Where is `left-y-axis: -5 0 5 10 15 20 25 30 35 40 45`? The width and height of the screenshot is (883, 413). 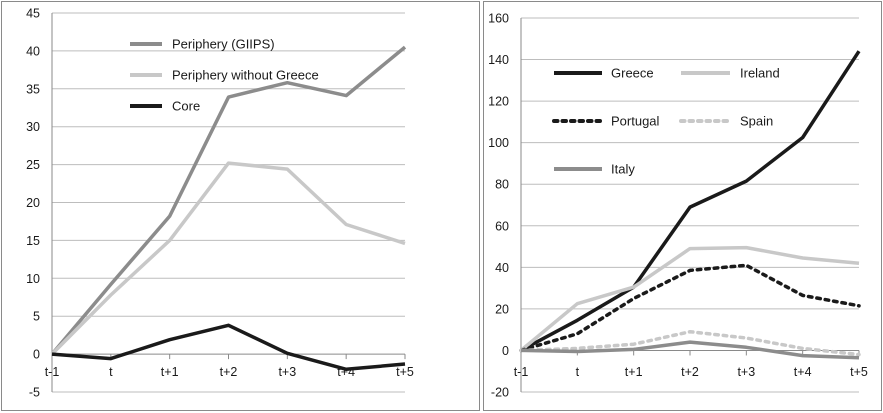
left-y-axis: -5 0 5 10 15 20 25 30 35 40 45 is located at coordinates (33, 203).